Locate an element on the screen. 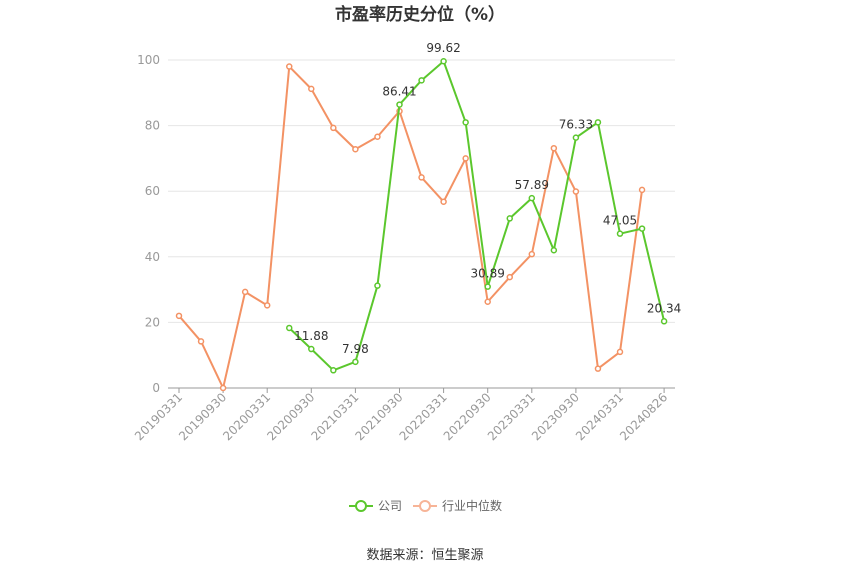 The height and width of the screenshot is (575, 850). y-tick-label: 100 is located at coordinates (148, 60).